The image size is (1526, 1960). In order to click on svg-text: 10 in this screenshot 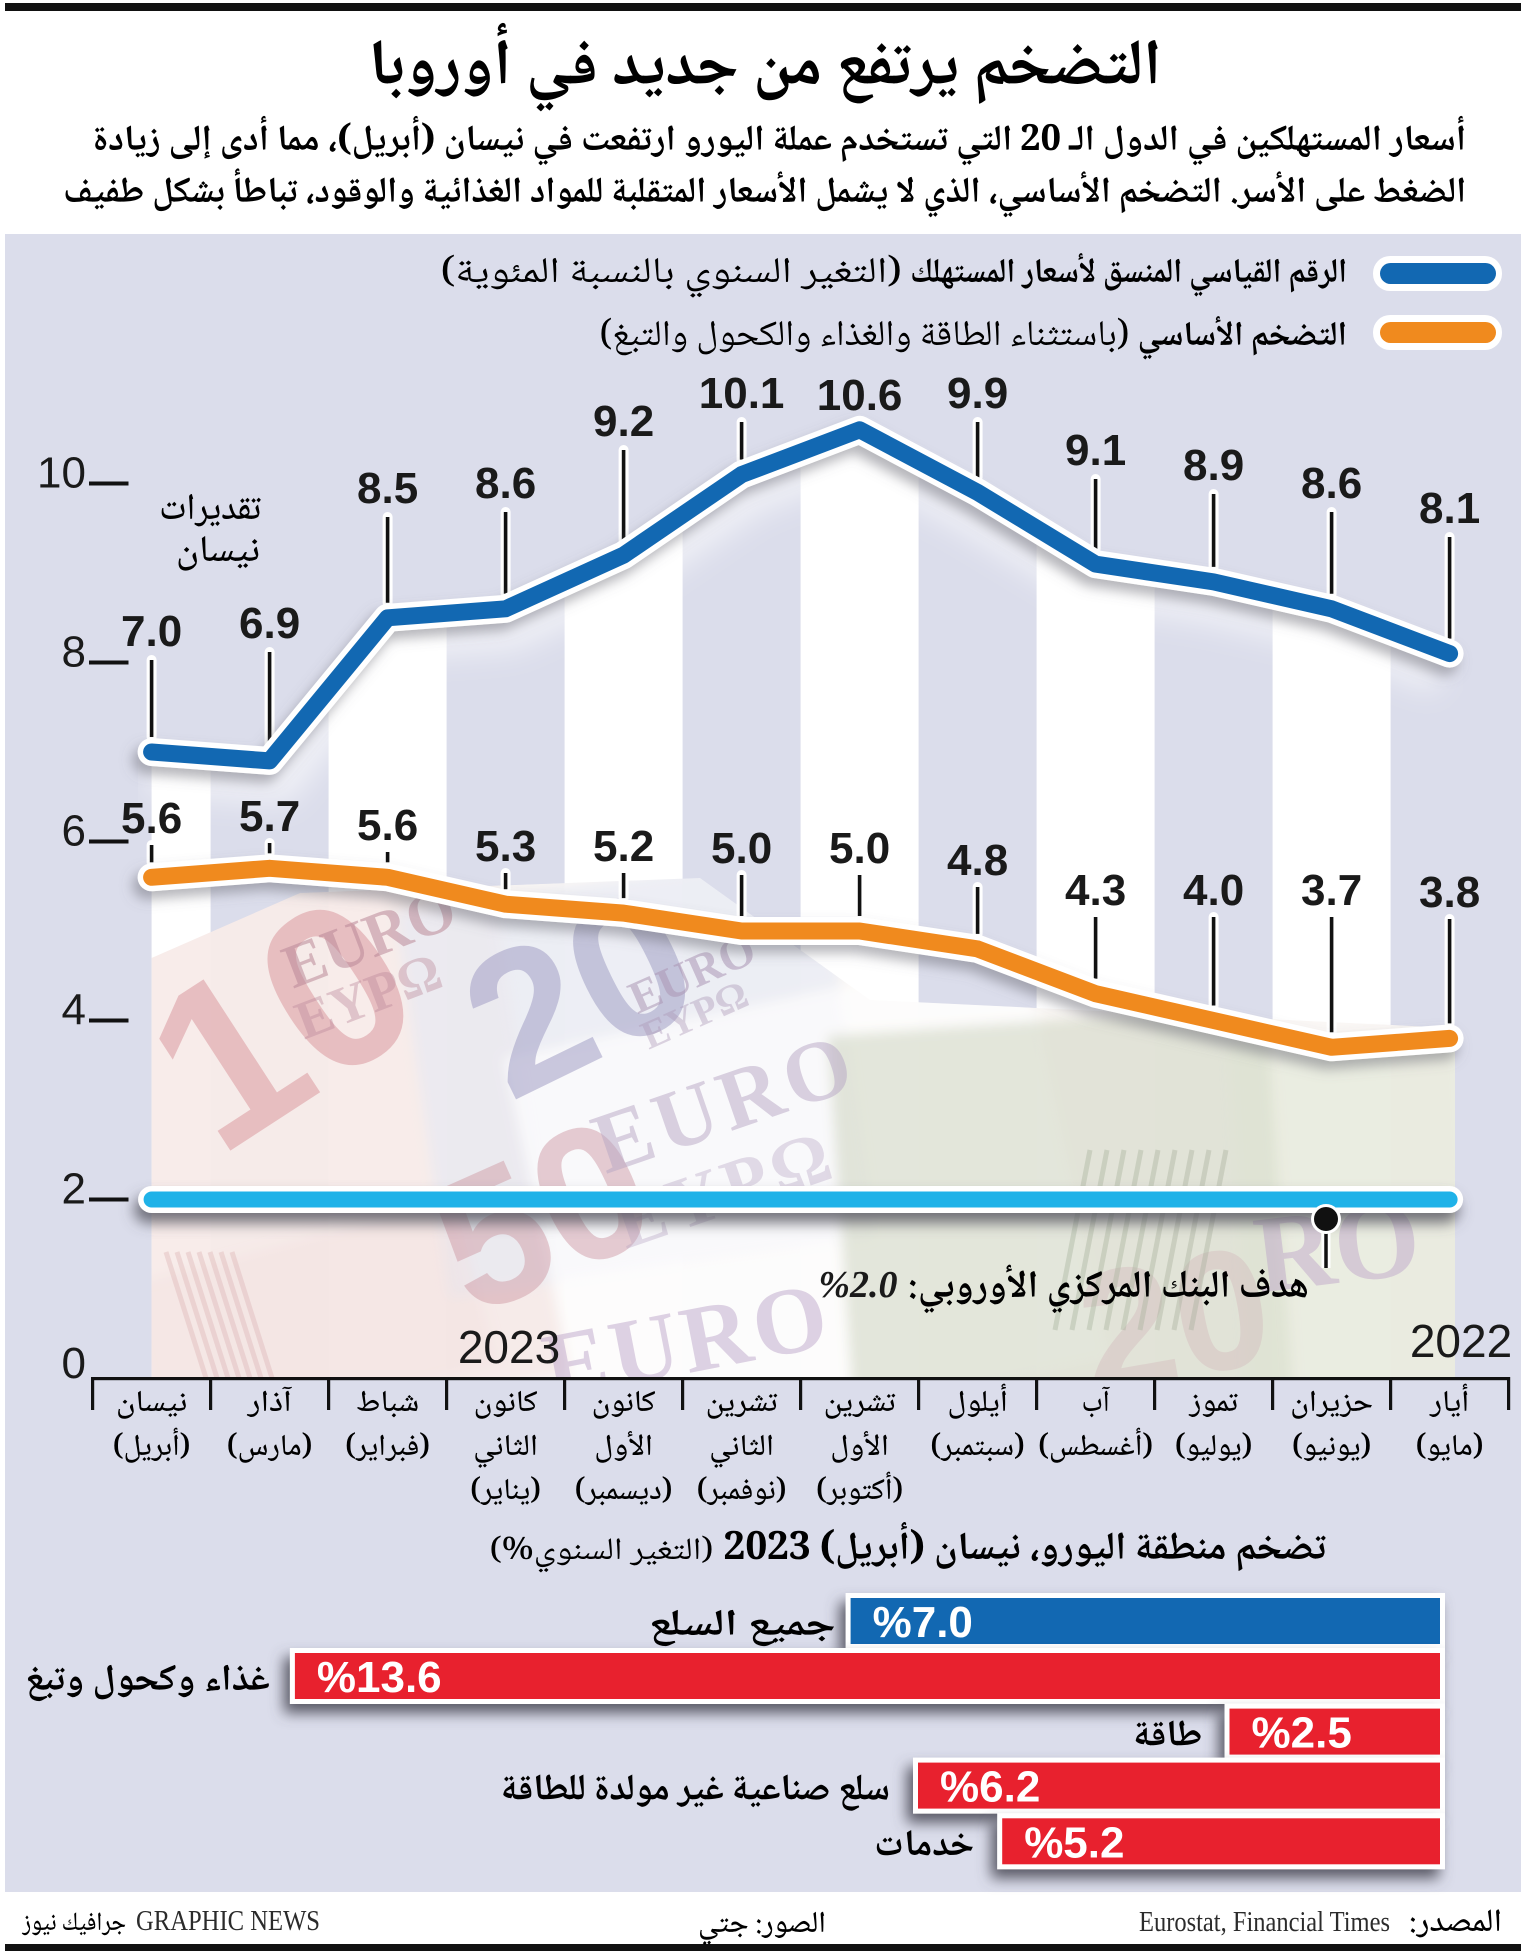, I will do `click(61, 473)`.